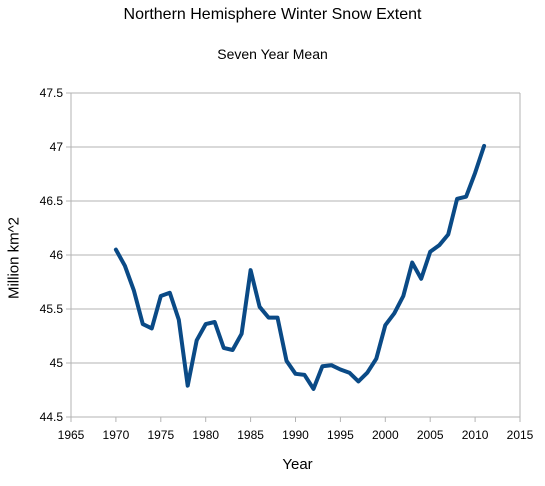 This screenshot has width=545, height=486. I want to click on y-tick-label: 45.5, so click(52, 309).